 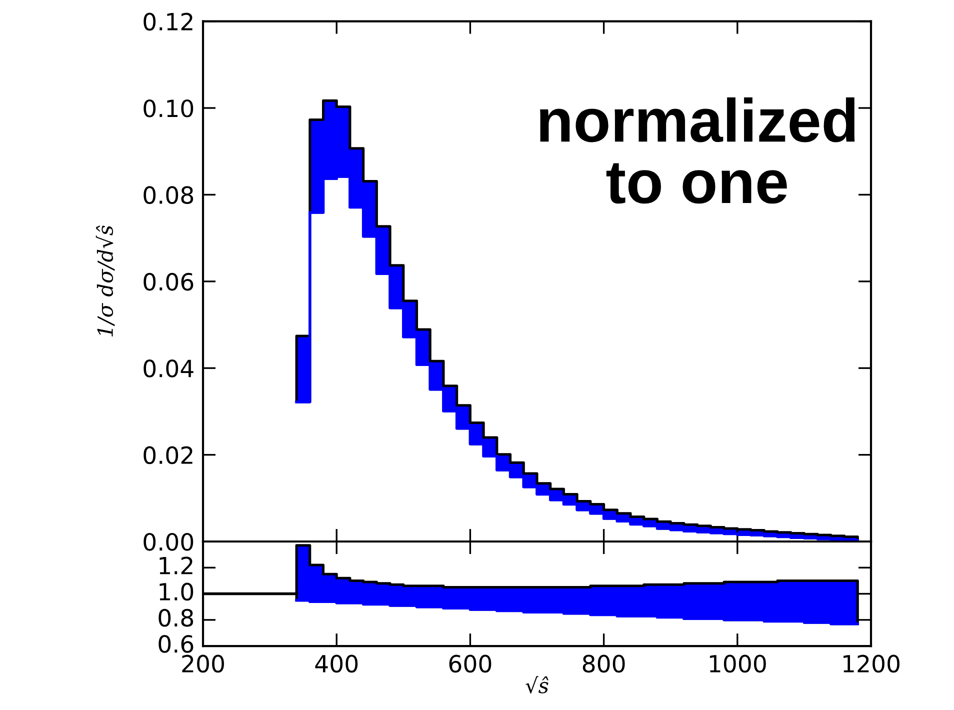 What do you see at coordinates (176, 565) in the screenshot?
I see `y-tick-label: 1.2` at bounding box center [176, 565].